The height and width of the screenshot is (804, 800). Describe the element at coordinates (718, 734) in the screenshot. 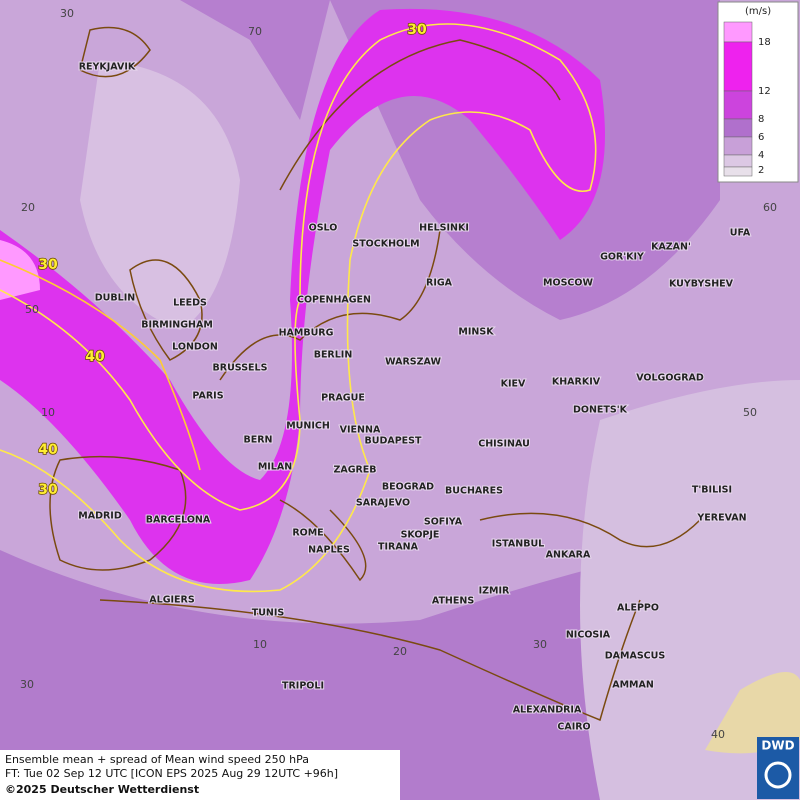

I see `graticule-label: 40` at that location.